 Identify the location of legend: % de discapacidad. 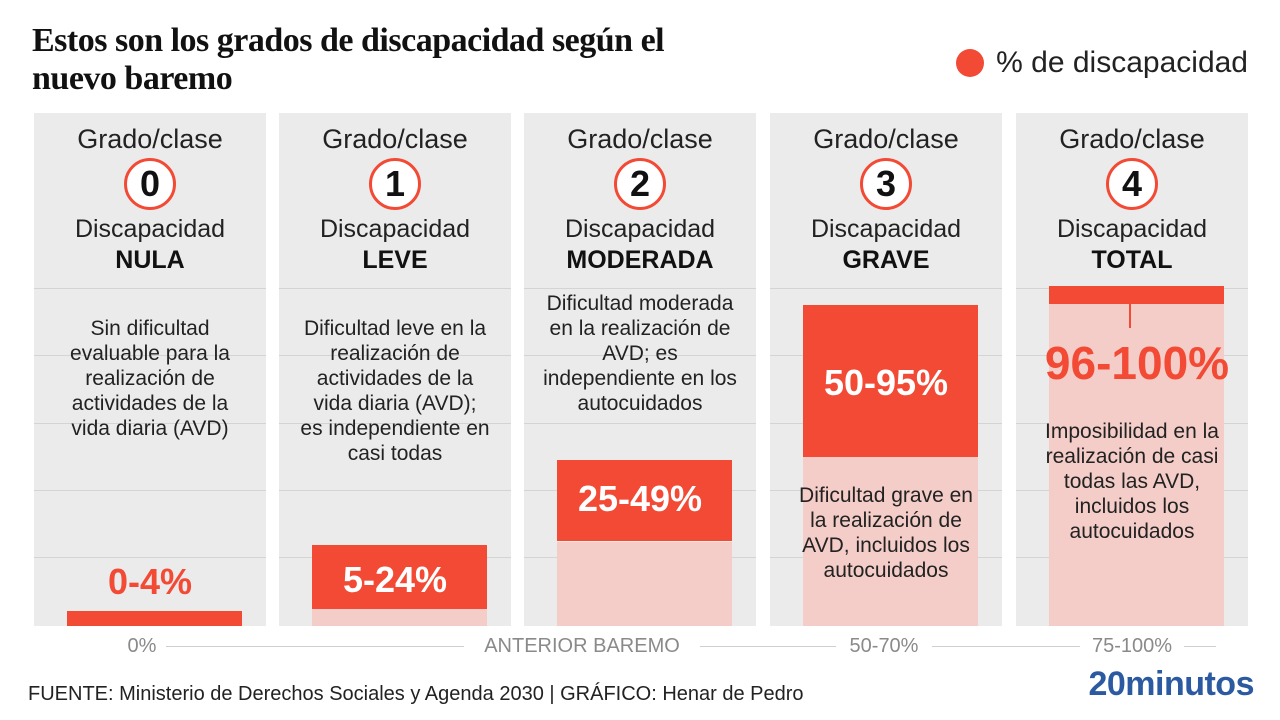
(1102, 63).